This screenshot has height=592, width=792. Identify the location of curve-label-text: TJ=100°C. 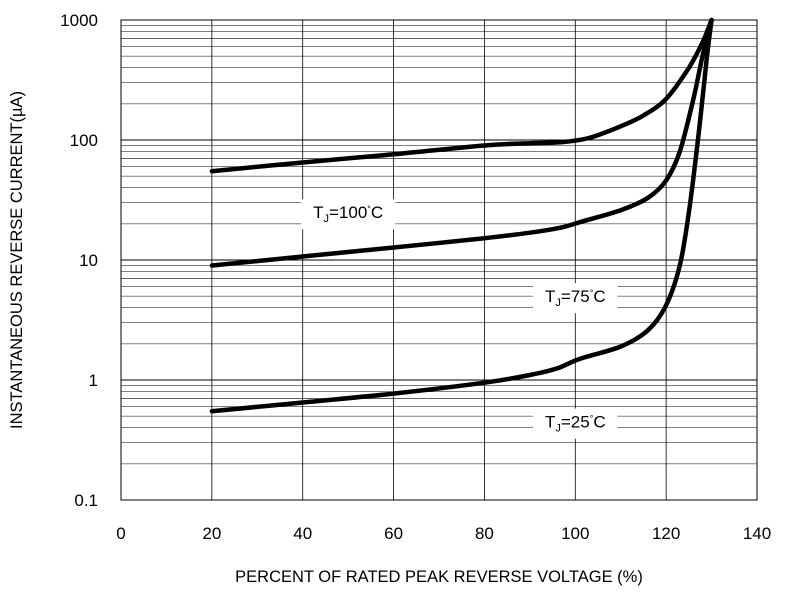
(348, 214).